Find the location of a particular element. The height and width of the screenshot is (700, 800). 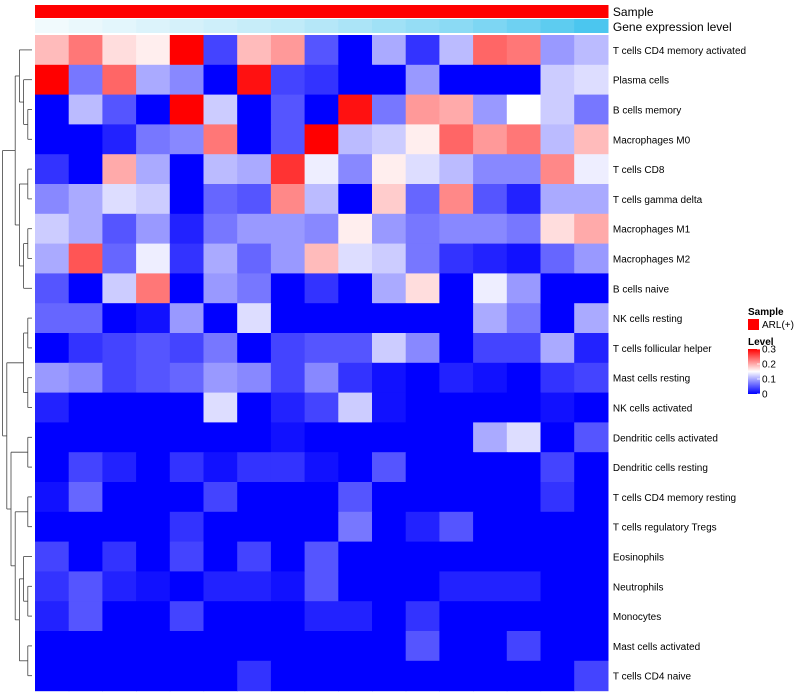

row-label: Mast cells resting is located at coordinates (651, 379).